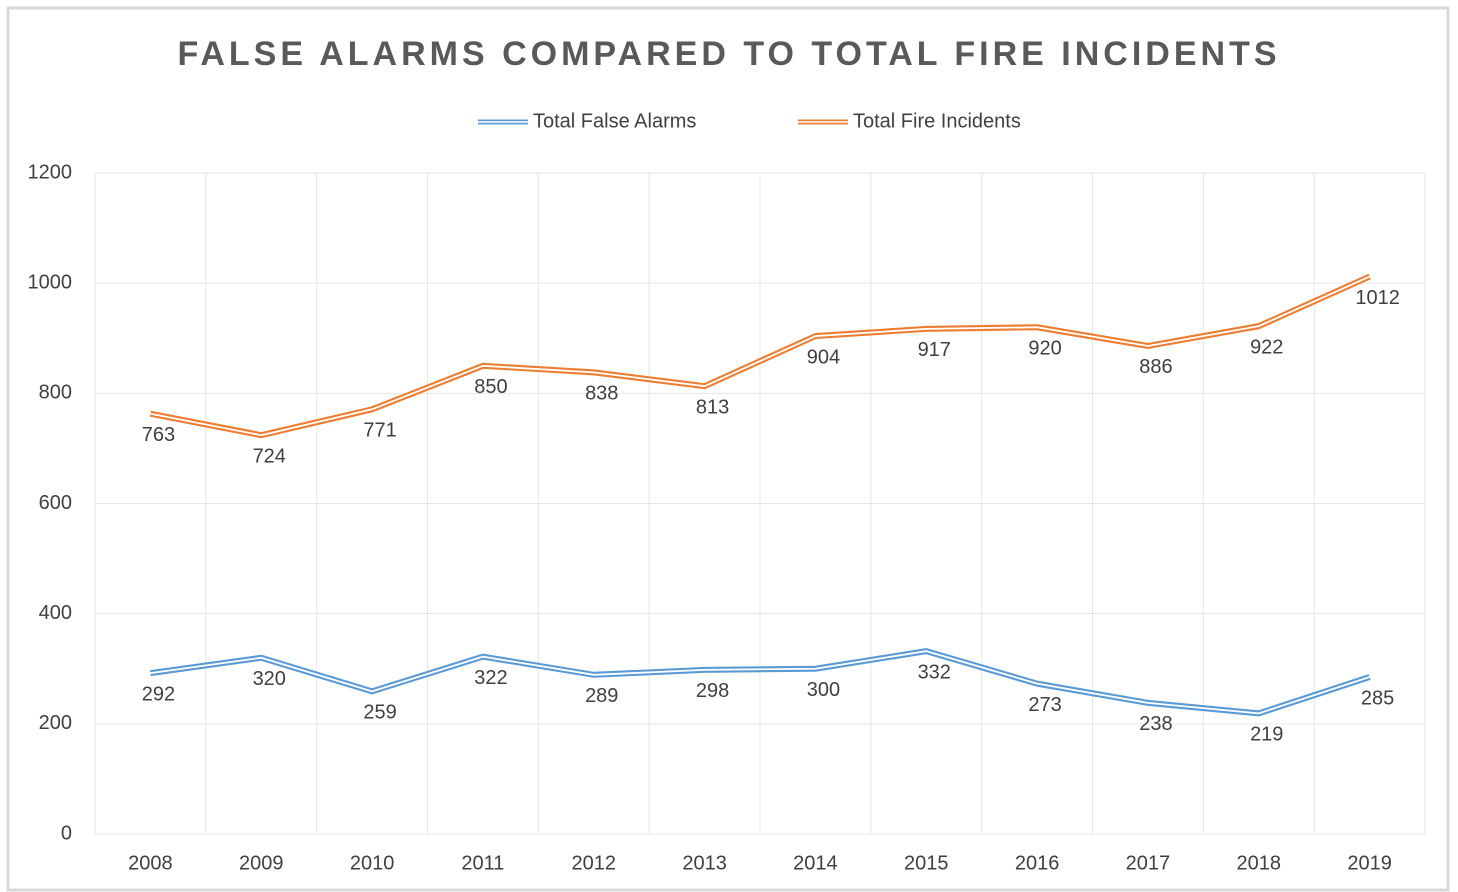  I want to click on data-label: 285, so click(1377, 698).